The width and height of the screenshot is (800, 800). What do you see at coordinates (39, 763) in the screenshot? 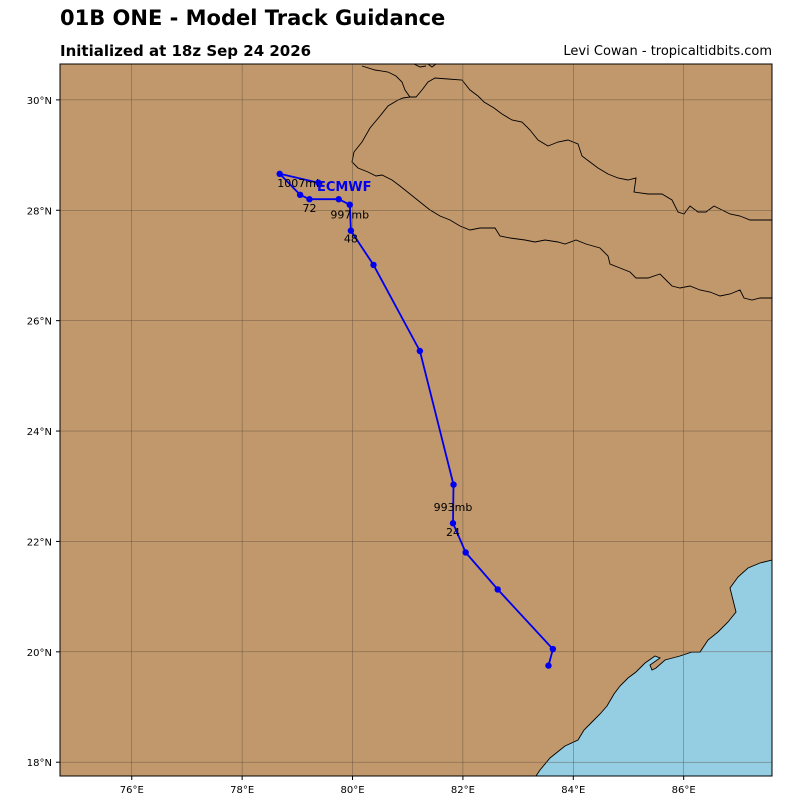
I see `lat-tick-label: 18°N` at bounding box center [39, 763].